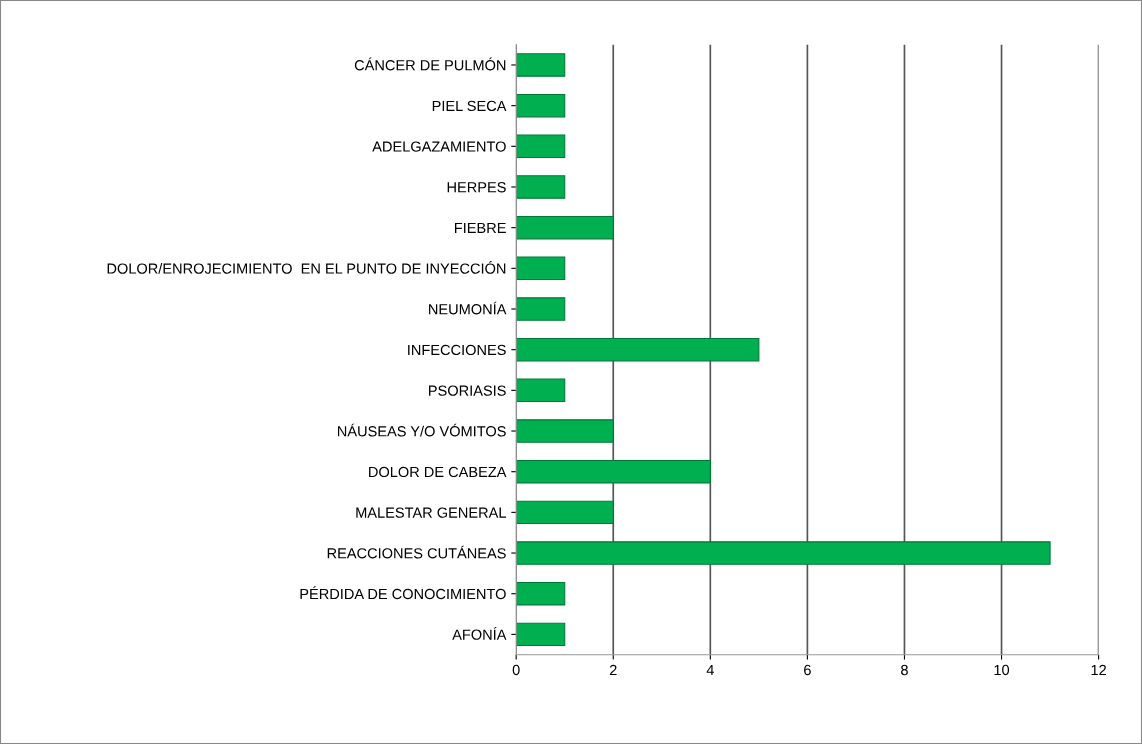 The height and width of the screenshot is (744, 1142). What do you see at coordinates (807, 670) in the screenshot?
I see `x-tick-label: 6` at bounding box center [807, 670].